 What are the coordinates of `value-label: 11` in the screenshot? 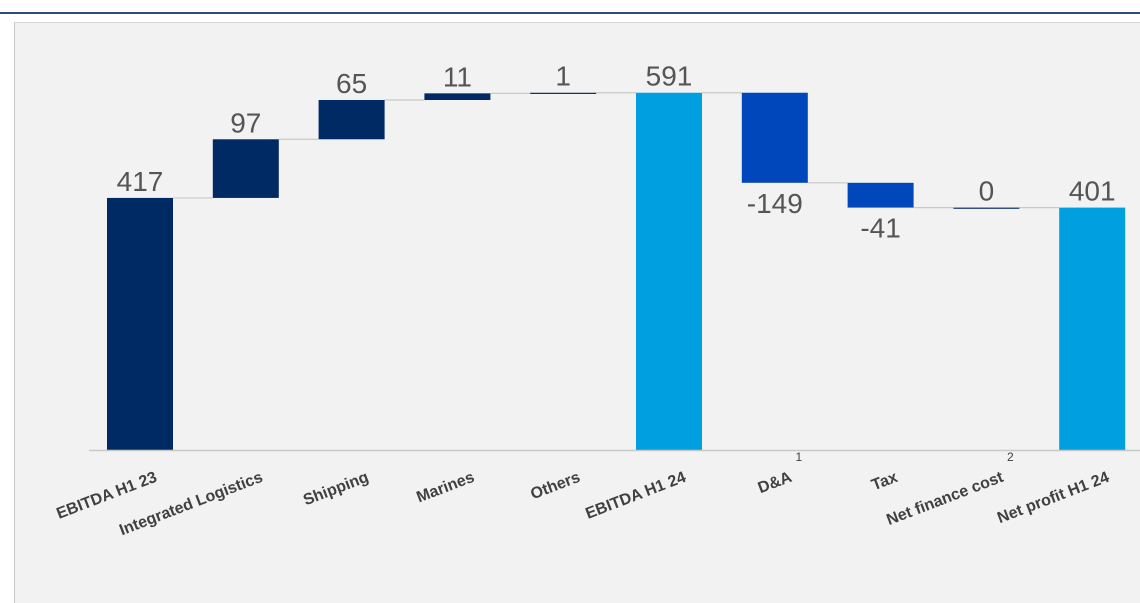 It's located at (457, 76).